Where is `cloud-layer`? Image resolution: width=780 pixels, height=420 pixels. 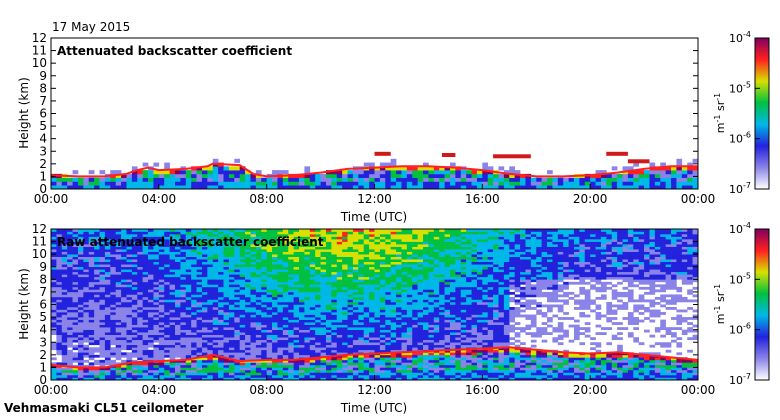 cloud-layer is located at coordinates (617, 153).